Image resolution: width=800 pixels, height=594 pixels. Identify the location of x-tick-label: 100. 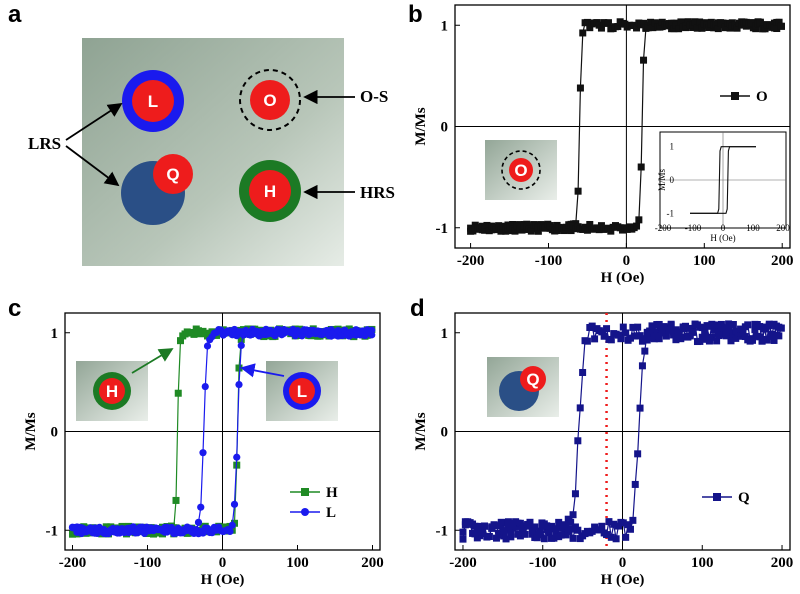
(297, 563).